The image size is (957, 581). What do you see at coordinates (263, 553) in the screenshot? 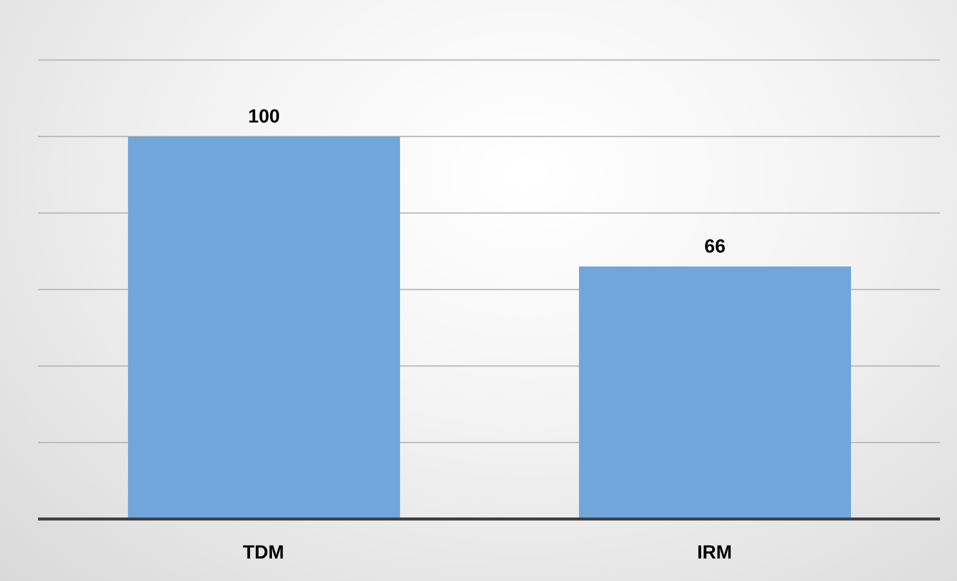
I see `x-tick-label: TDM` at bounding box center [263, 553].